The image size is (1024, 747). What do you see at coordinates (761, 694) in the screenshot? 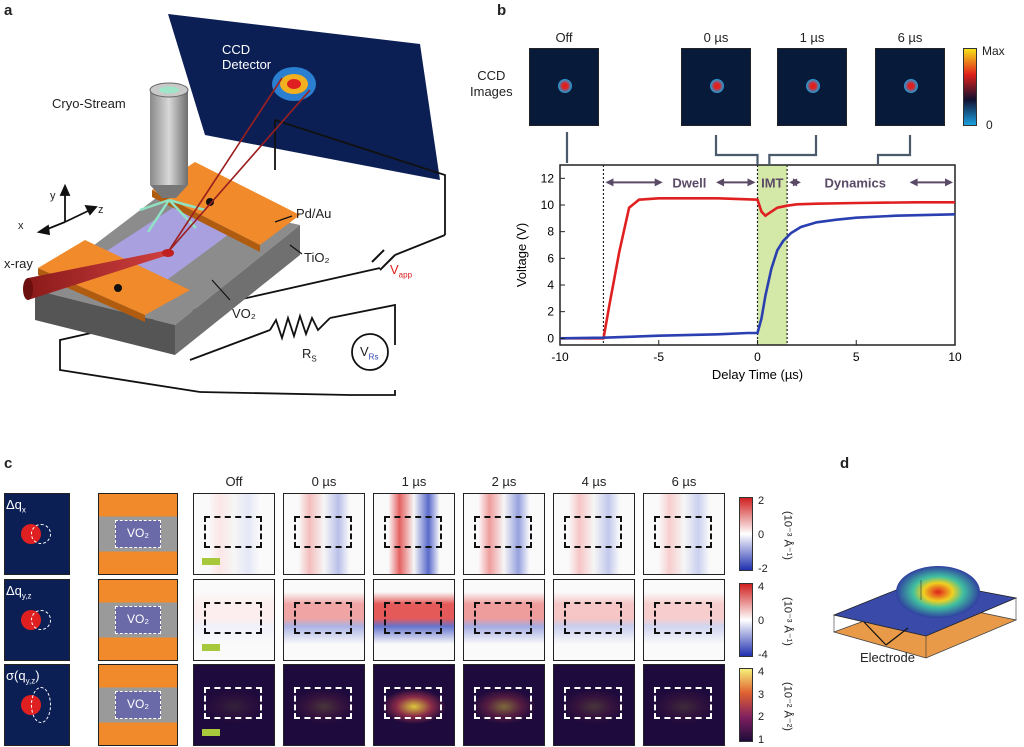
I see `colorbar-tick-label: 3` at bounding box center [761, 694].